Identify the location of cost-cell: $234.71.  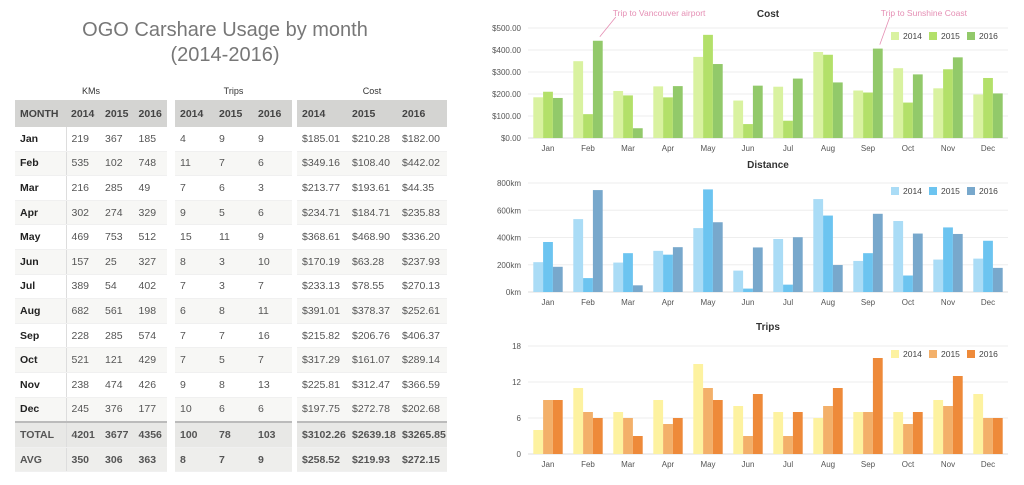
(322, 213).